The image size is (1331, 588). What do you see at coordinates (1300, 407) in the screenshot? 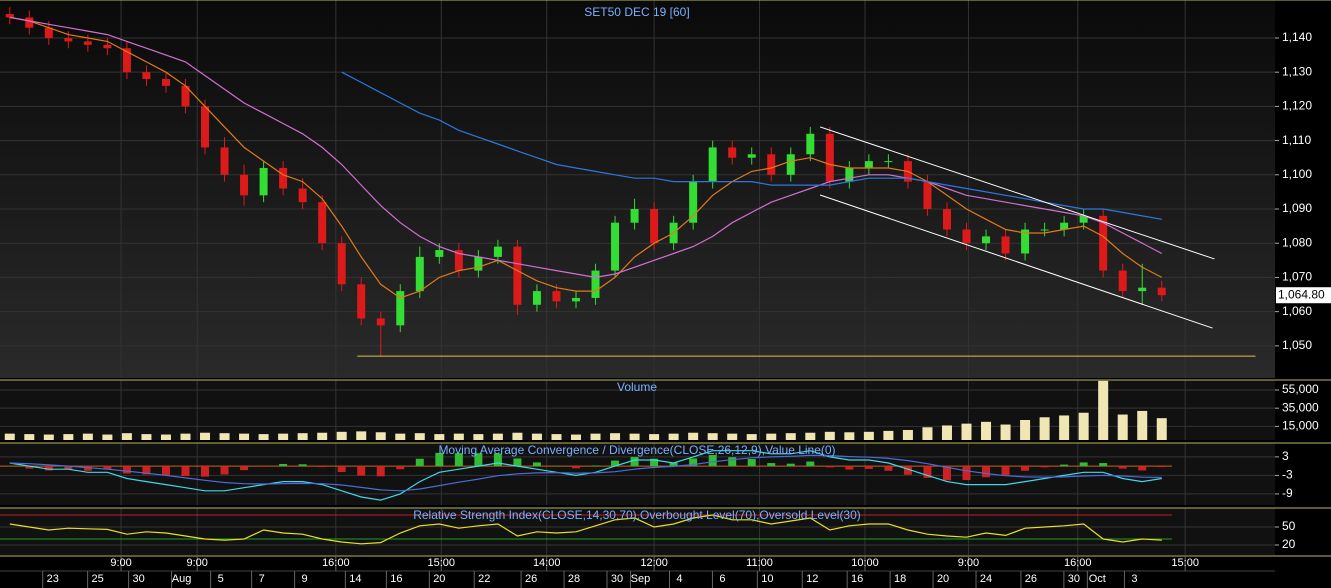
I see `y-tick-label: 35,000` at bounding box center [1300, 407].